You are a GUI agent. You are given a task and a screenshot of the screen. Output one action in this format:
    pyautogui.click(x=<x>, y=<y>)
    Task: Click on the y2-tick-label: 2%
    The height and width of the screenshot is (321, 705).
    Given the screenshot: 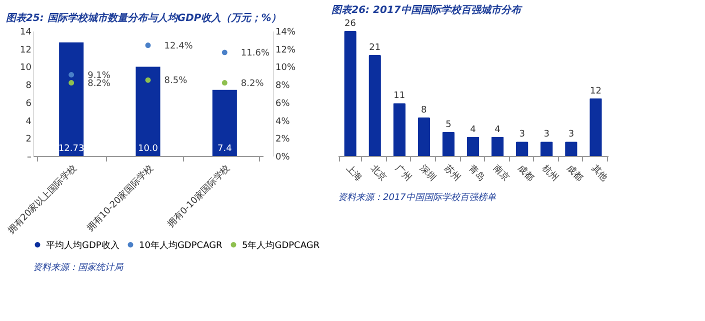 What is the action you would take?
    pyautogui.click(x=283, y=139)
    